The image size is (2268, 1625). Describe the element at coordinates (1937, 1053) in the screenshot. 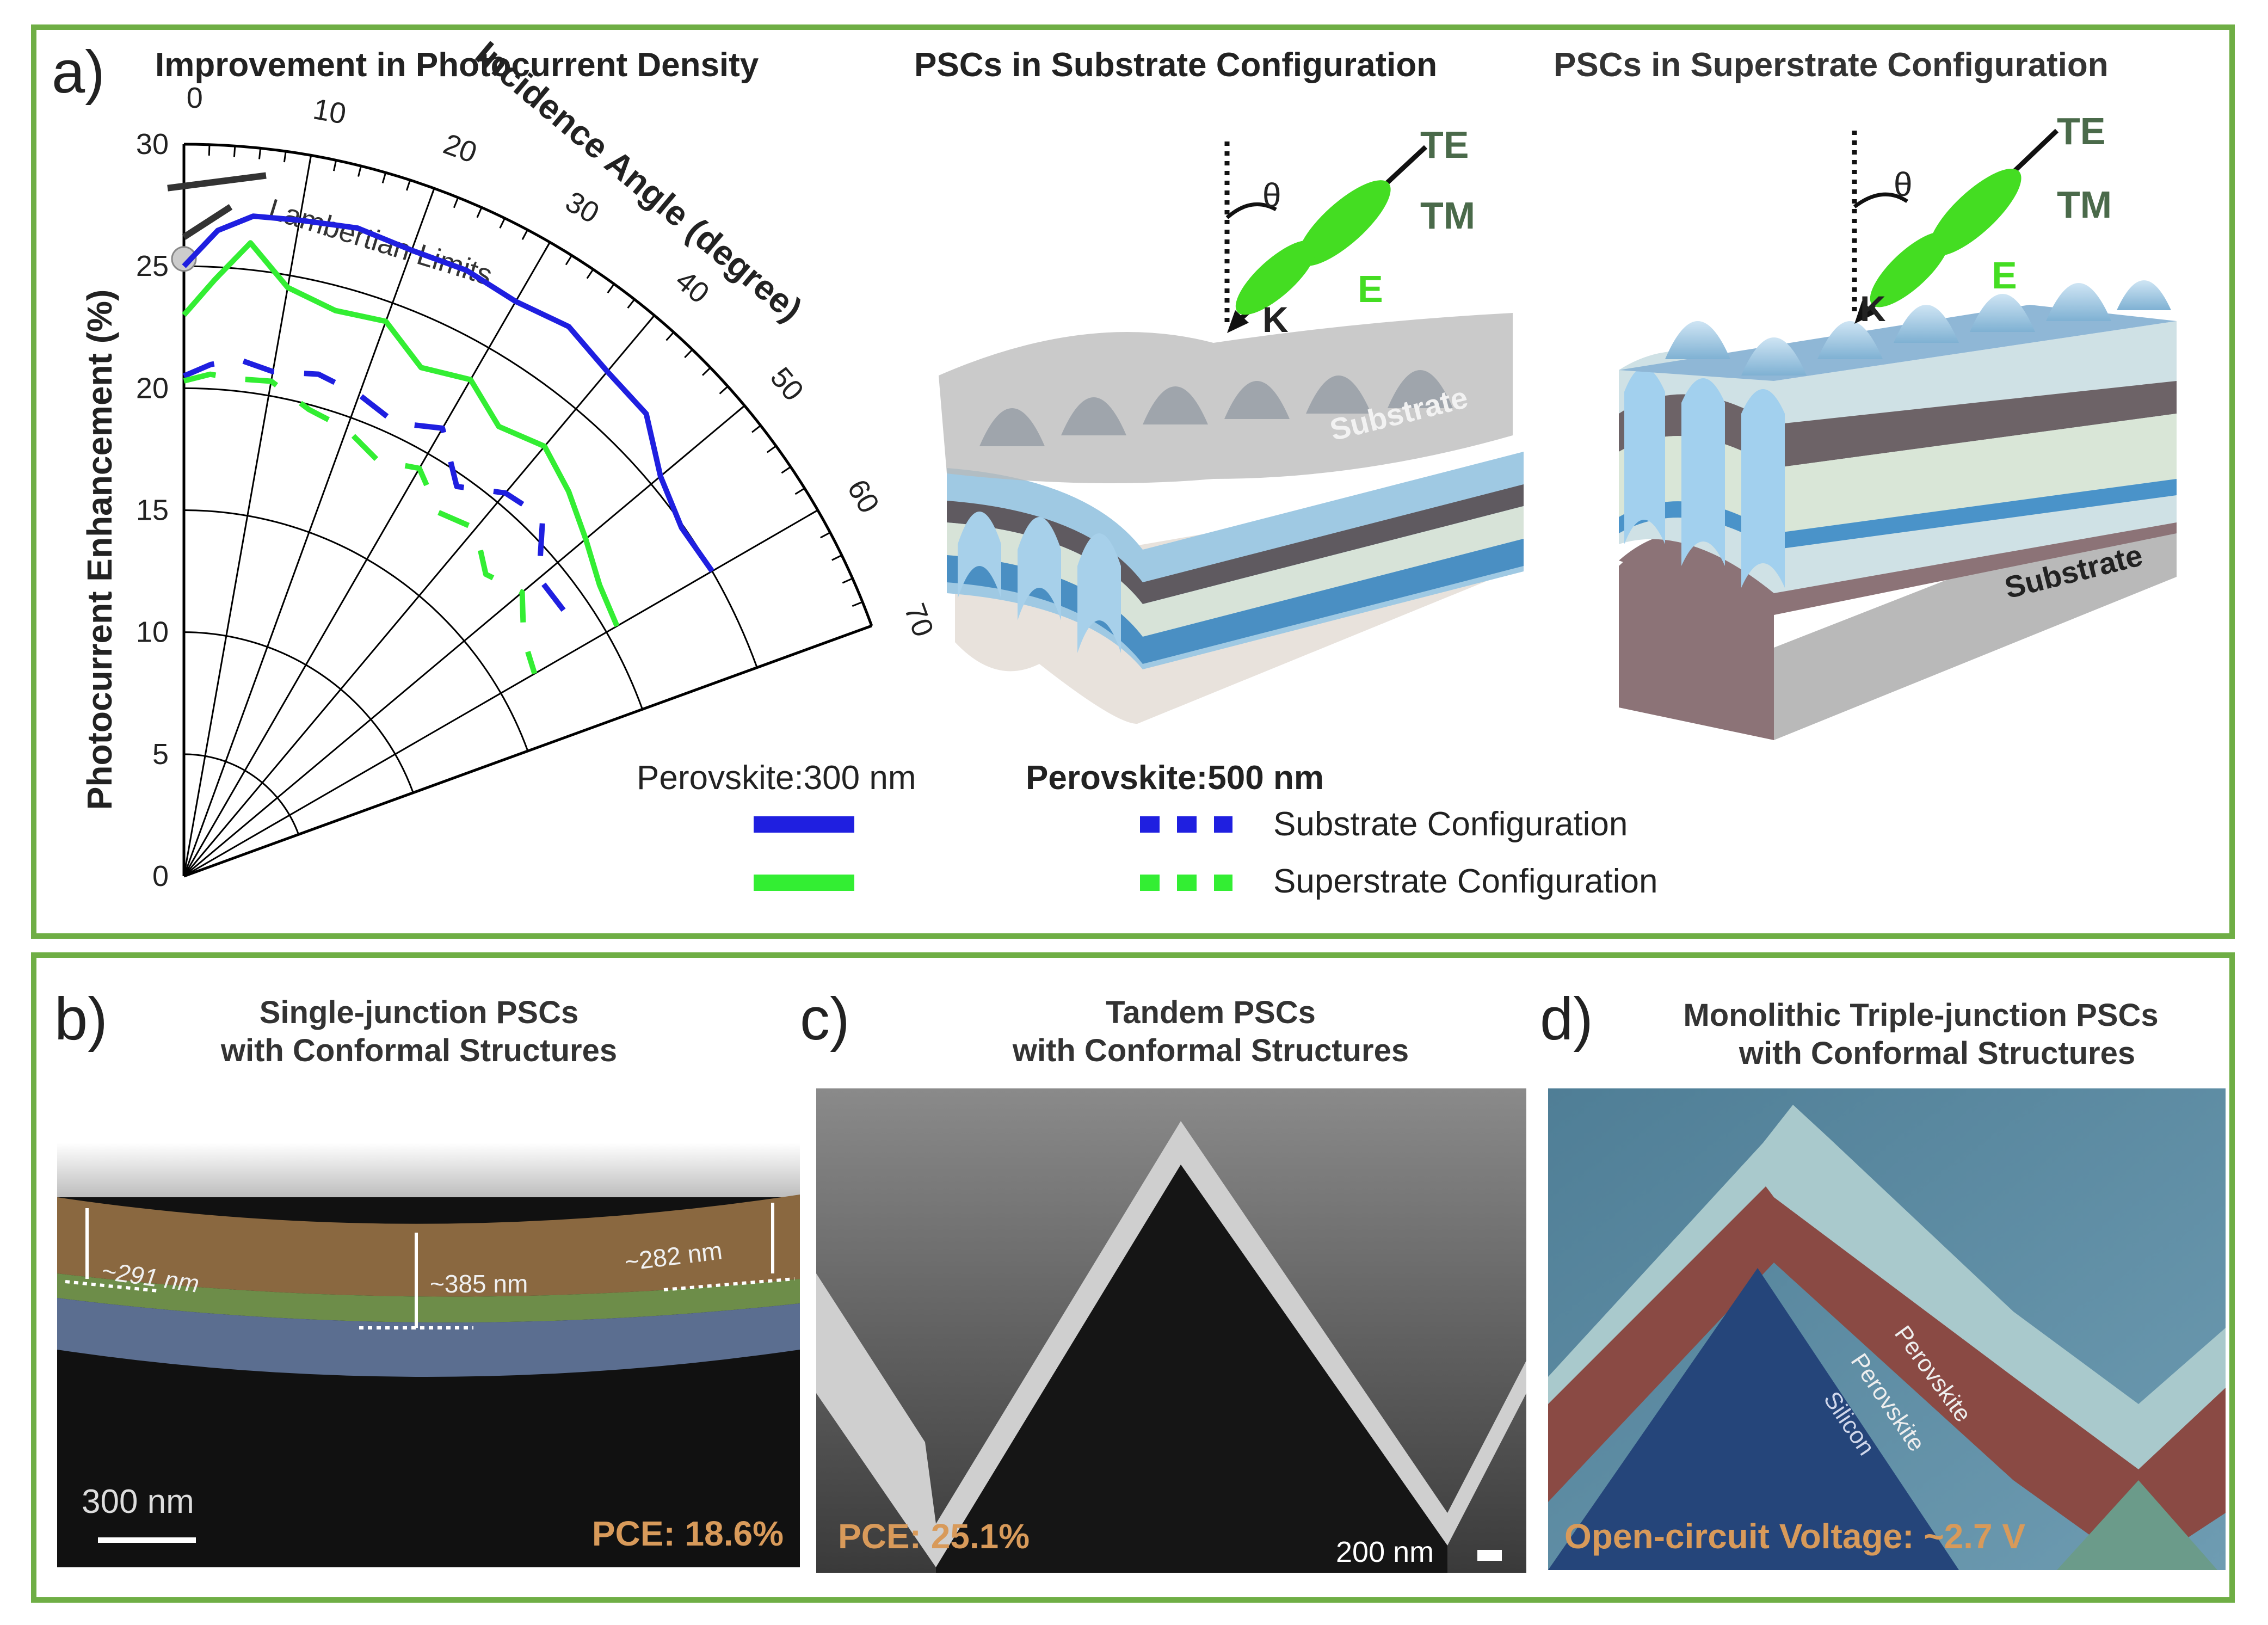

I see `panel-d-title-2: with Conformal Structures` at that location.